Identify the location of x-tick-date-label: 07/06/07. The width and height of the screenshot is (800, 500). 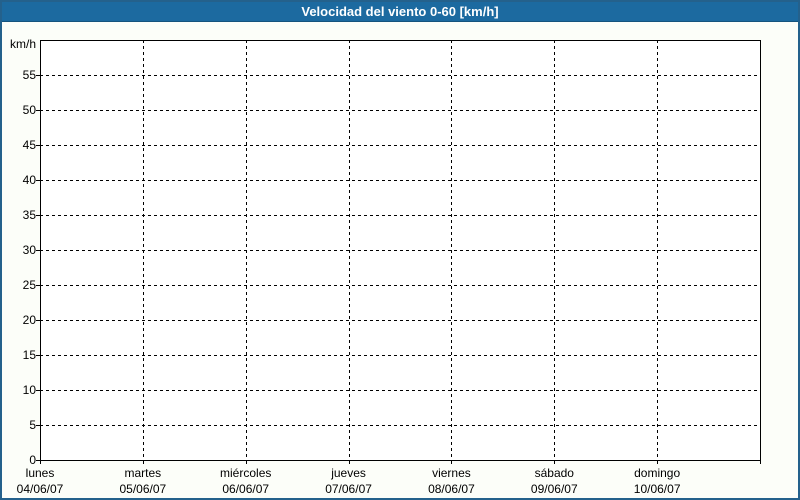
(348, 489).